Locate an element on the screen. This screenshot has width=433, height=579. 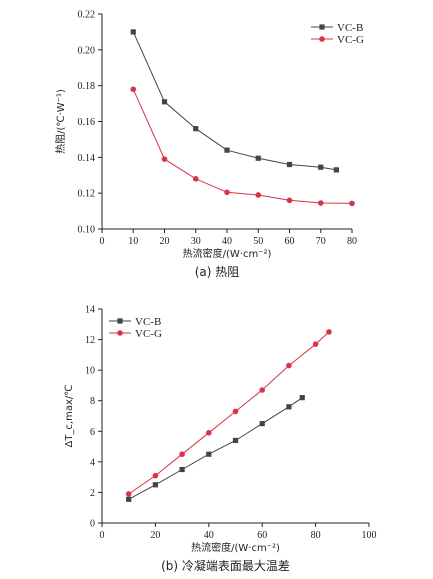
y-tick-label: 2 is located at coordinates (92, 493).